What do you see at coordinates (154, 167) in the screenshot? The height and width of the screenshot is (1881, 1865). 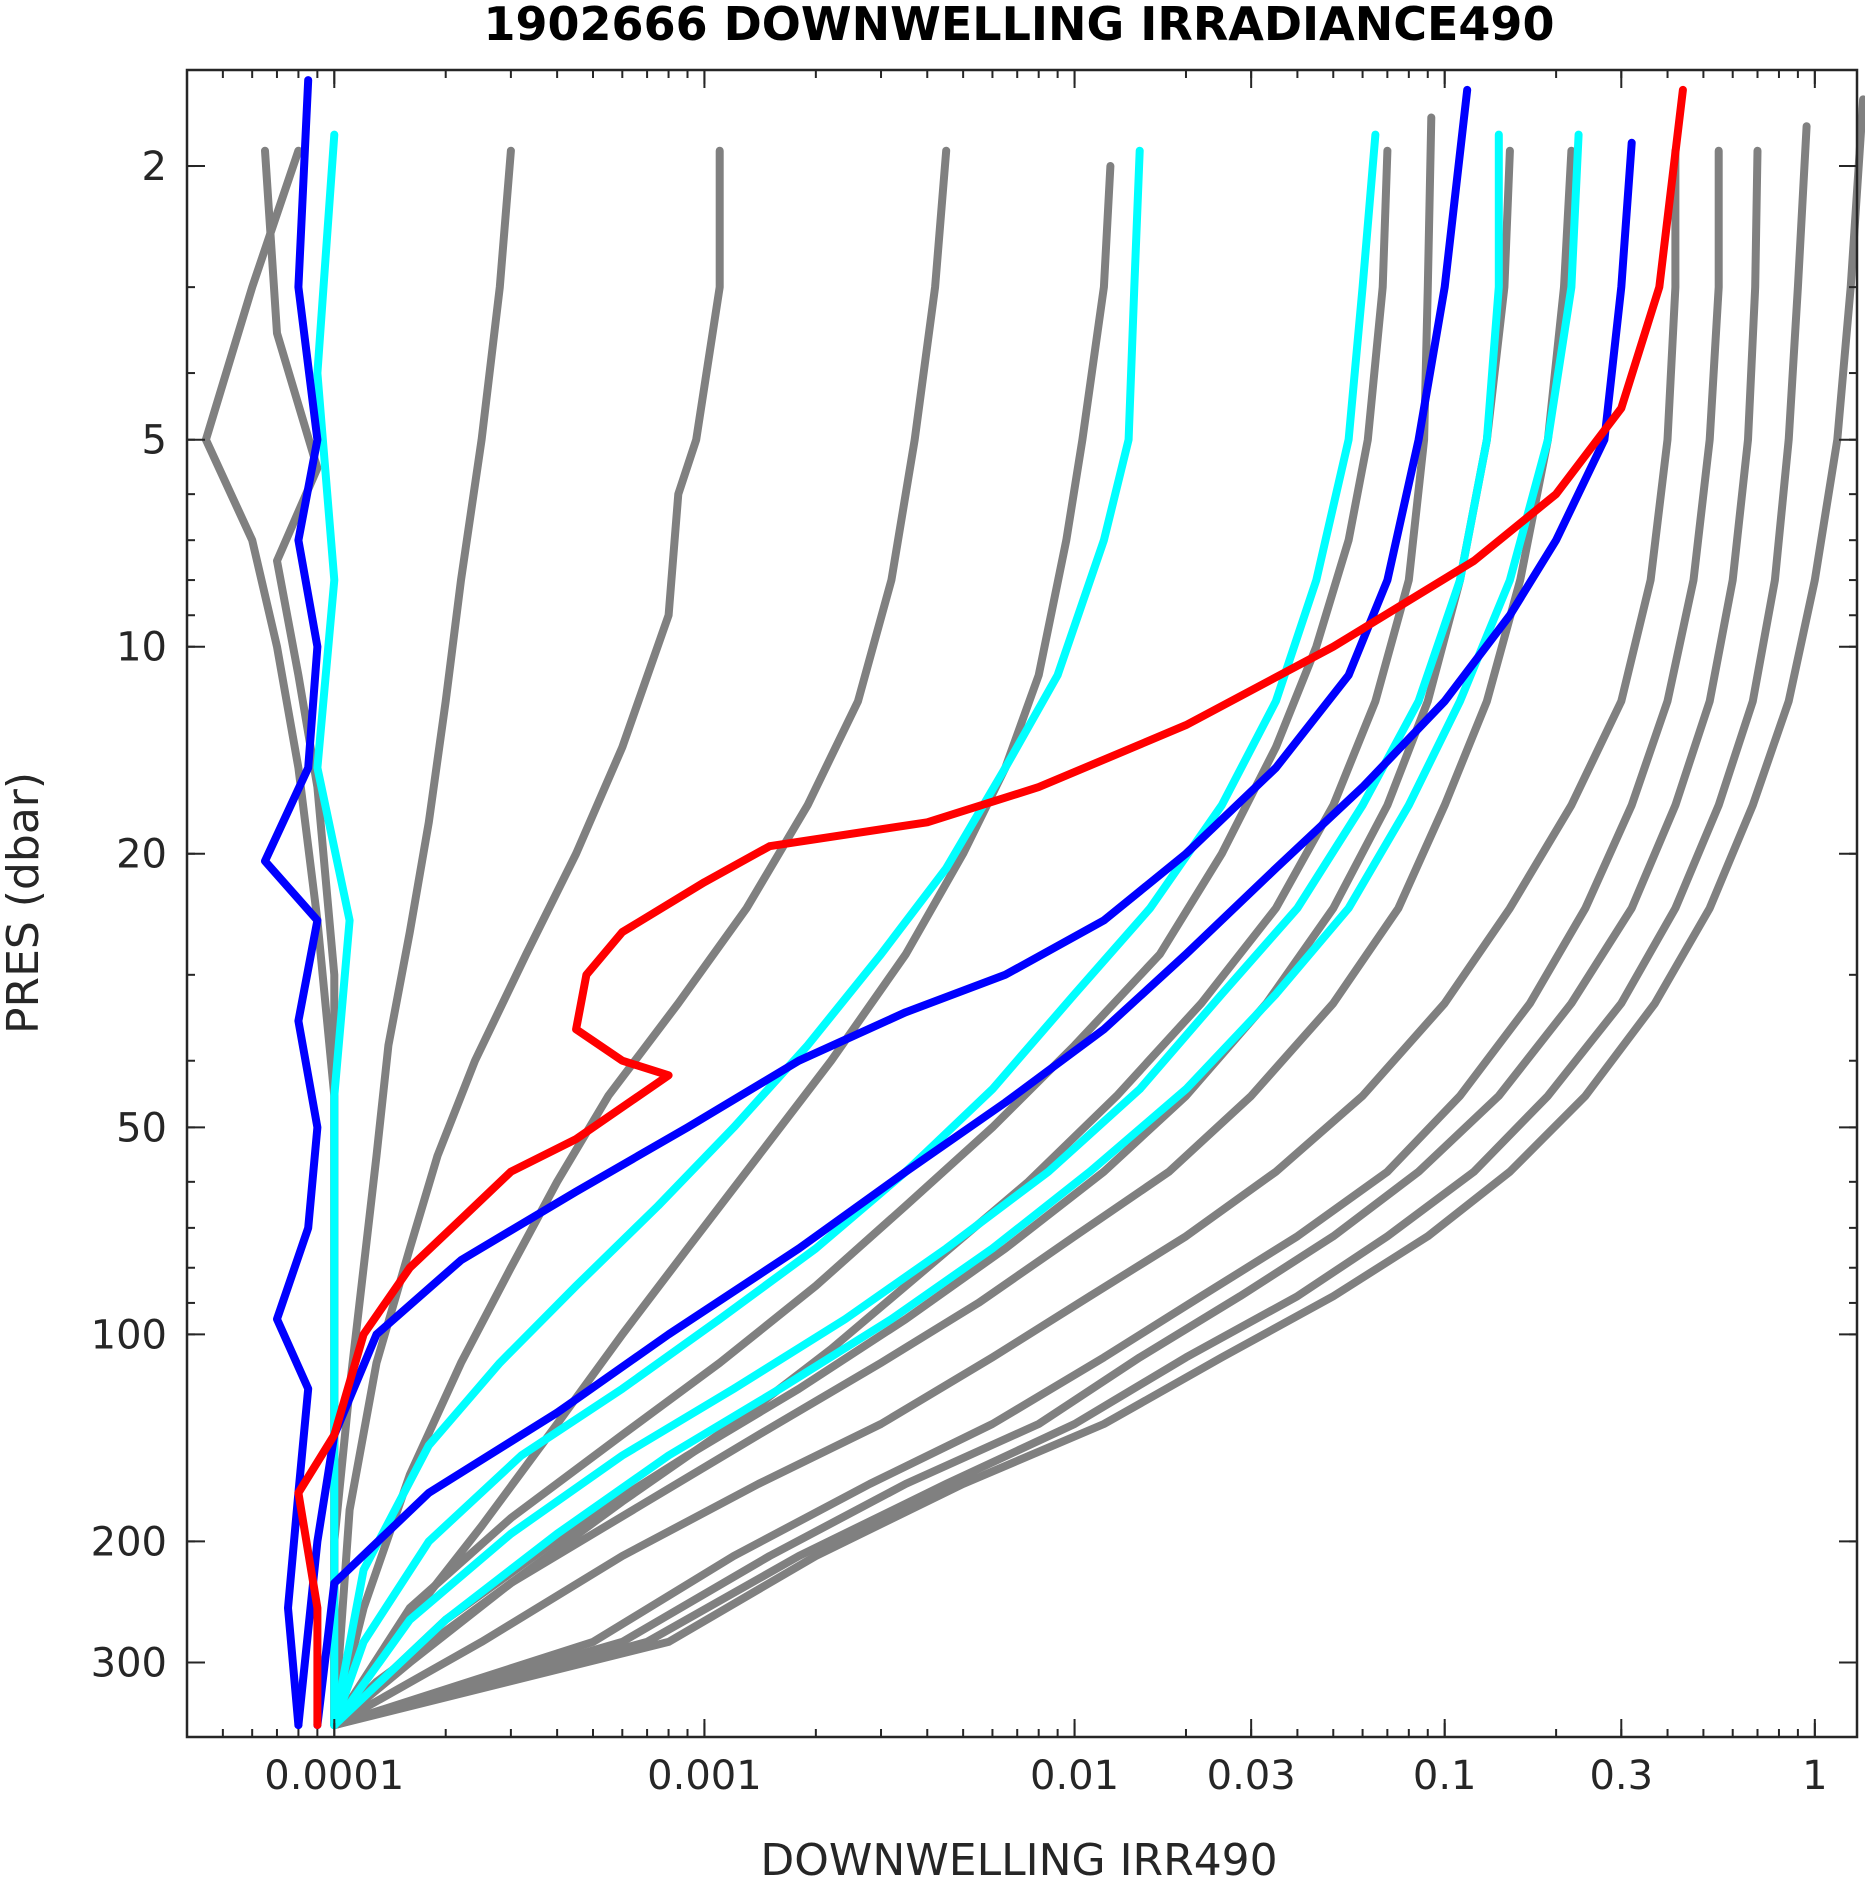 I see `y-tick-label: 2` at bounding box center [154, 167].